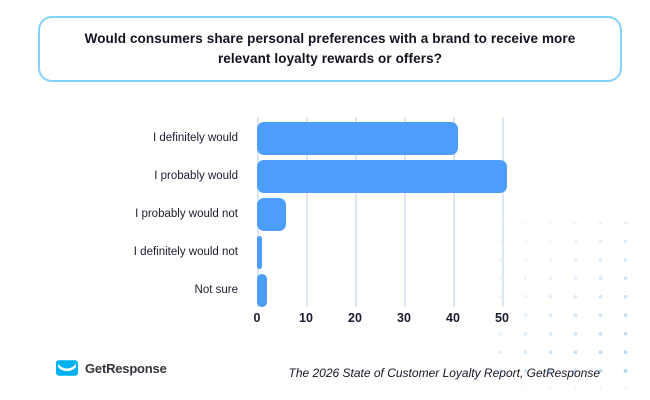 This screenshot has height=400, width=650. What do you see at coordinates (453, 318) in the screenshot?
I see `x-axis-tick-40: 40` at bounding box center [453, 318].